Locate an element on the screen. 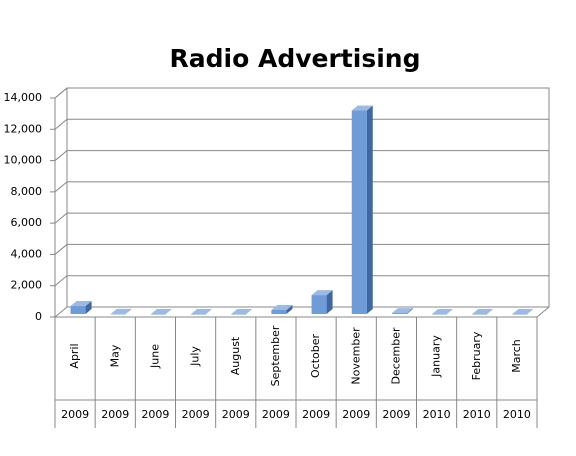 Image resolution: width=576 pixels, height=456 pixels. x-tick-label: October is located at coordinates (315, 356).